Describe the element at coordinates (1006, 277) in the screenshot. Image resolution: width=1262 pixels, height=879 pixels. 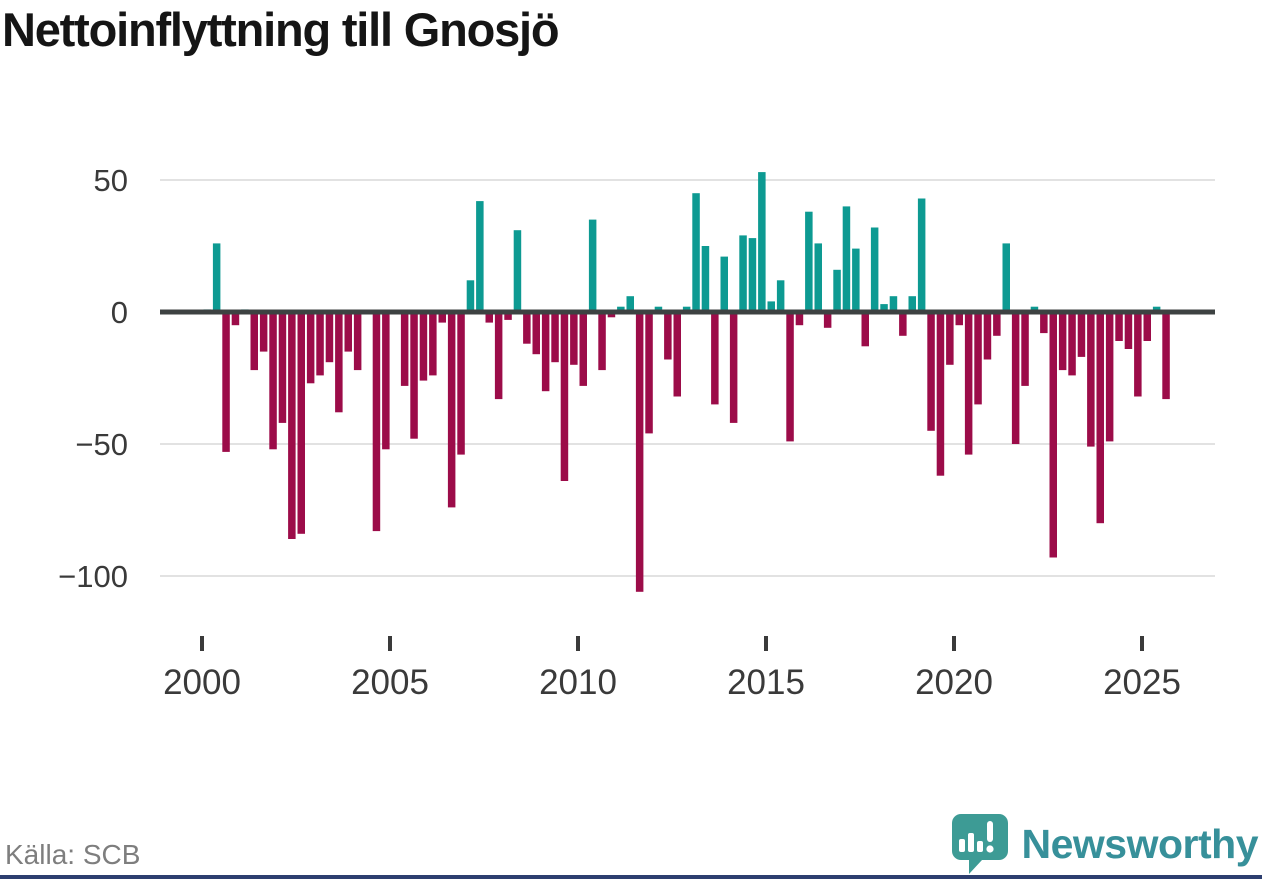
I see `bar-2021Q2: 2021Q2: 26` at that location.